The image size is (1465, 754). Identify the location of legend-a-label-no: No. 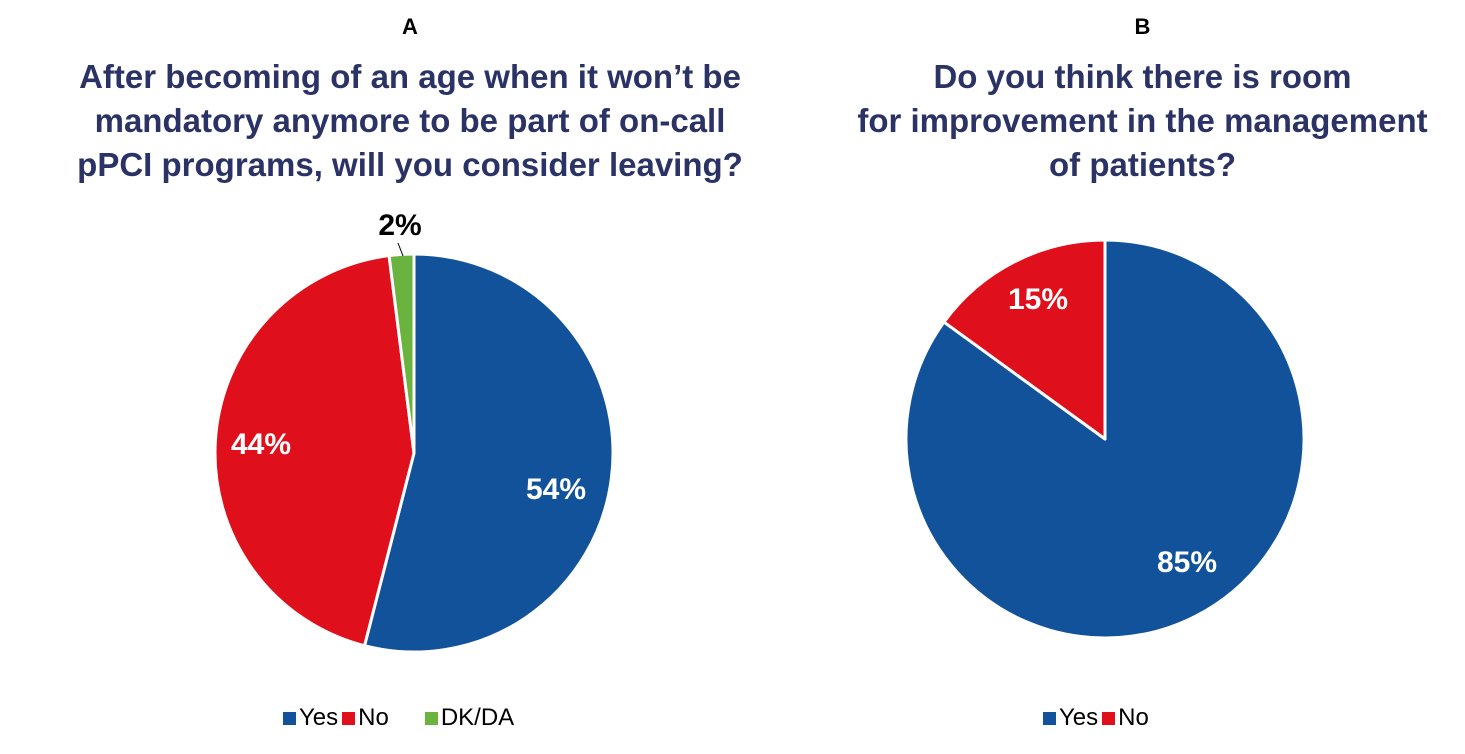
(373, 717).